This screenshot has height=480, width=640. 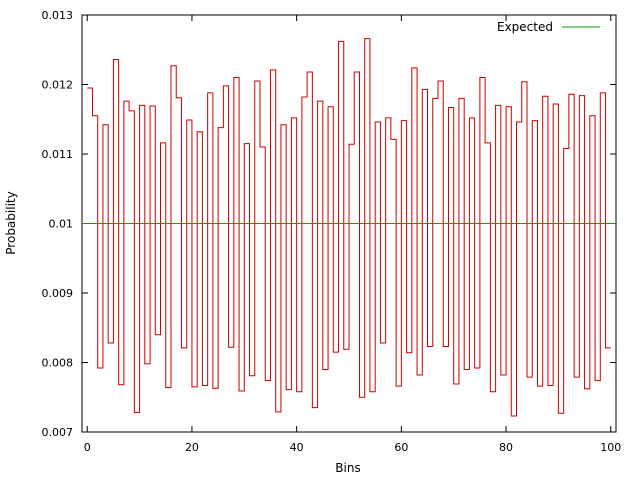 I want to click on x-axis-title: Bins, so click(x=347, y=468).